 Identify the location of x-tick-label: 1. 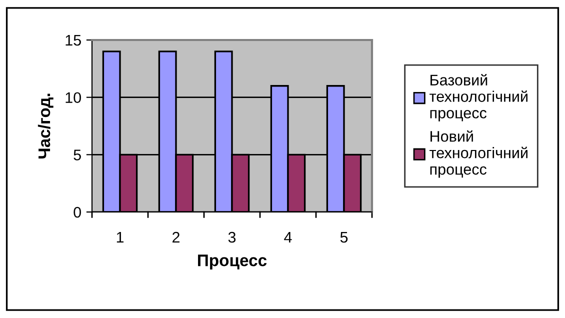
(120, 237).